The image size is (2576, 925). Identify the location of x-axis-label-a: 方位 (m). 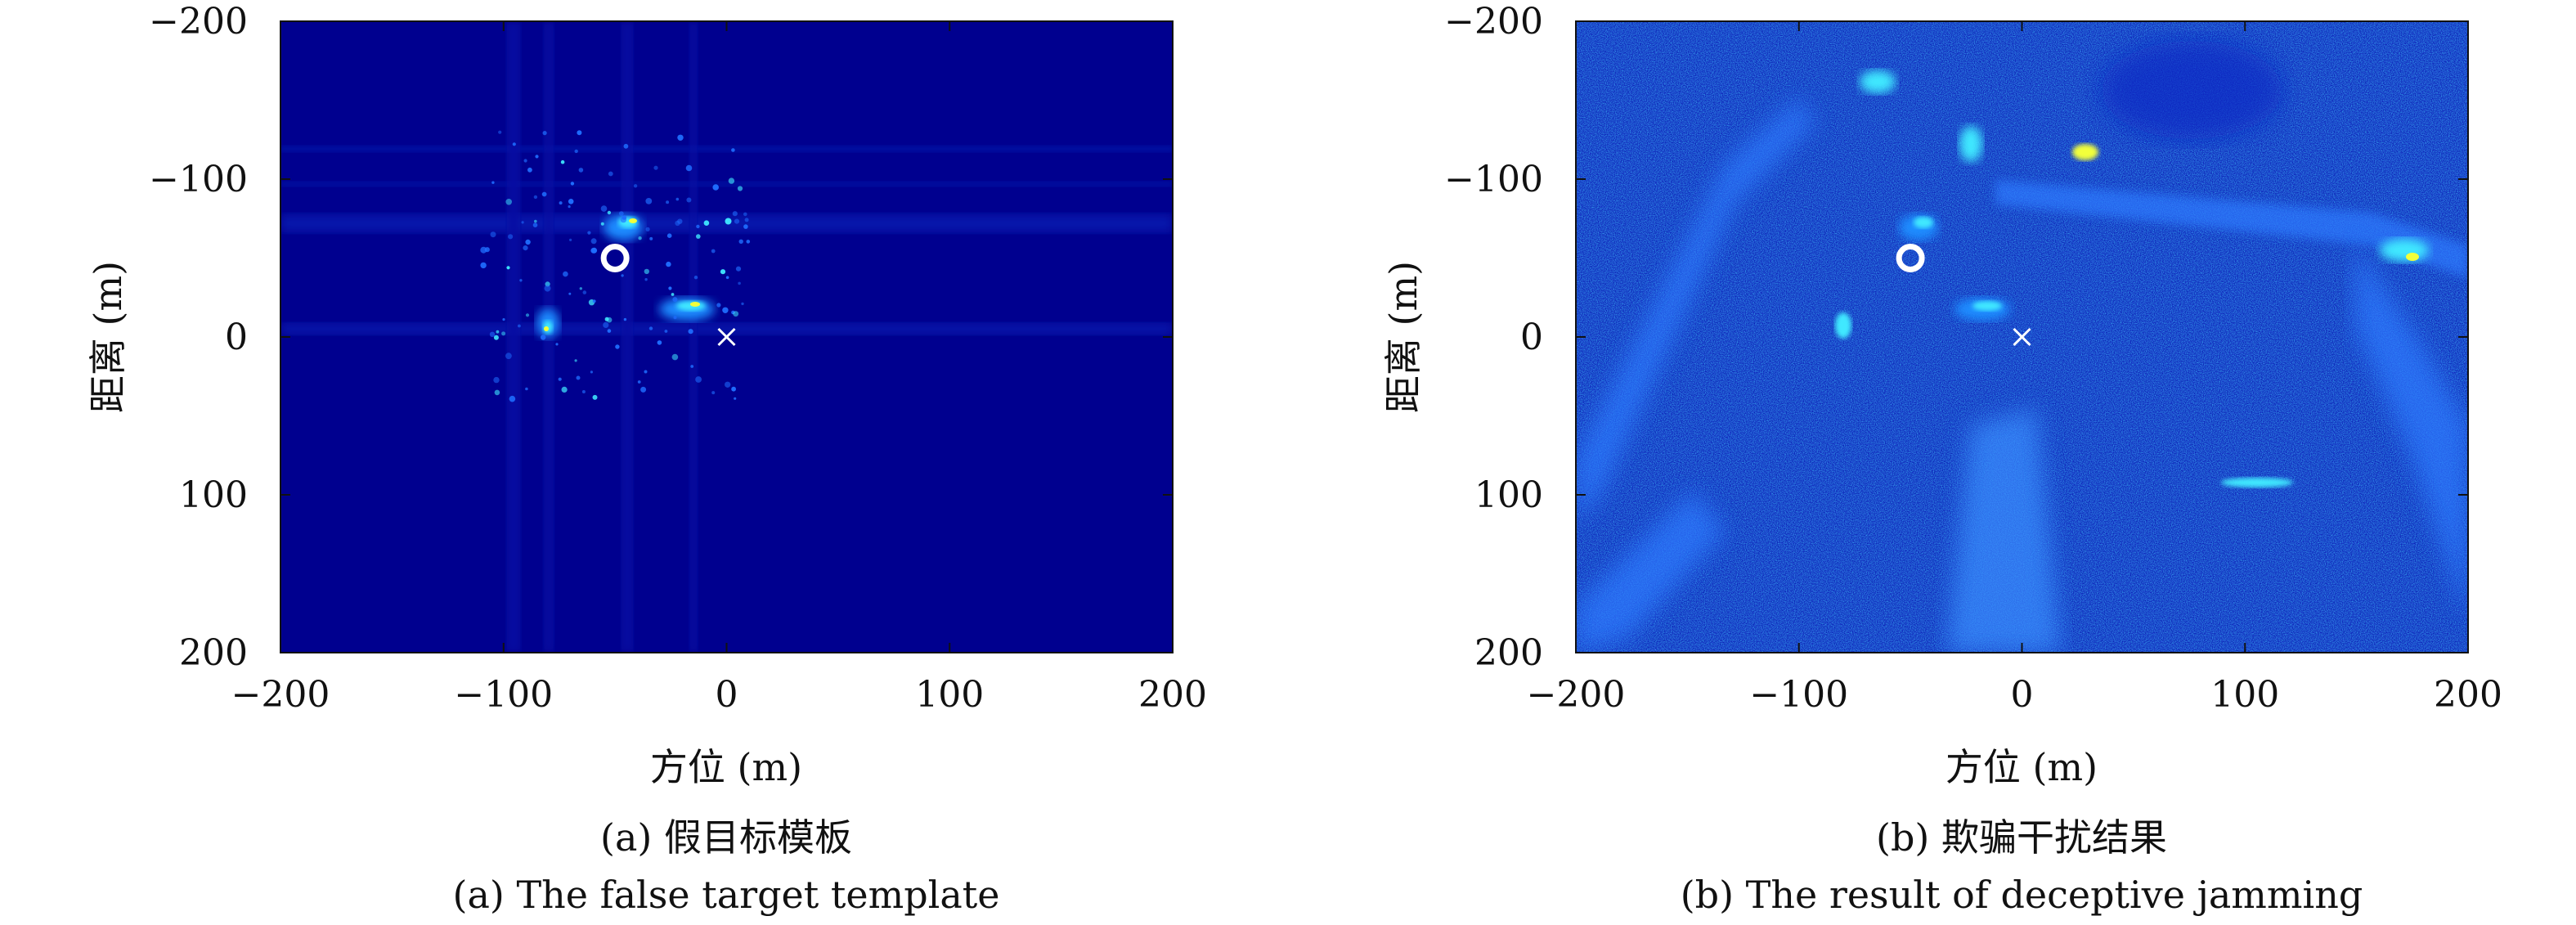
(726, 767).